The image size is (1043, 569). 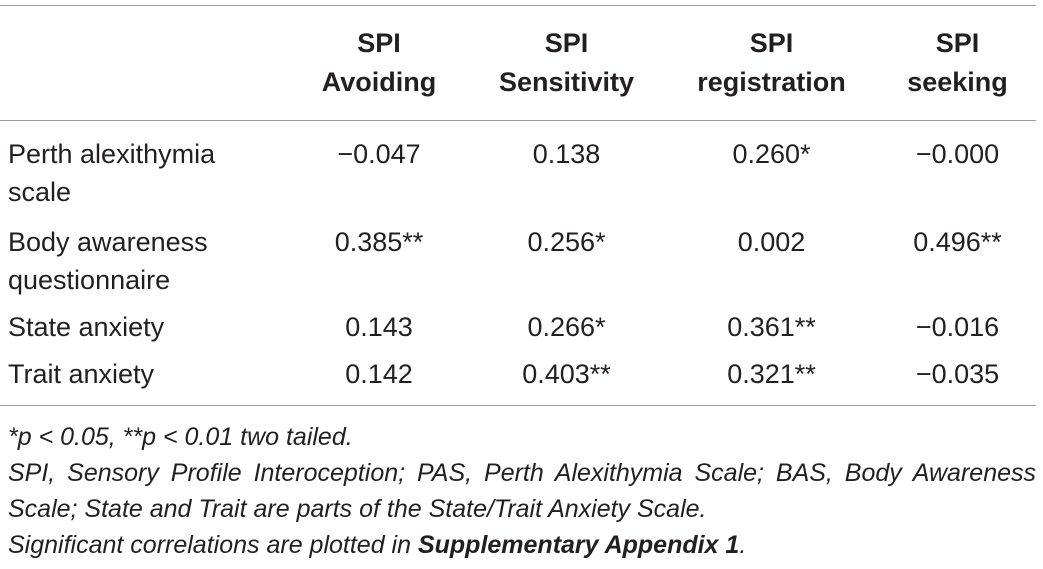 What do you see at coordinates (771, 154) in the screenshot?
I see `table-cell: 0.260*` at bounding box center [771, 154].